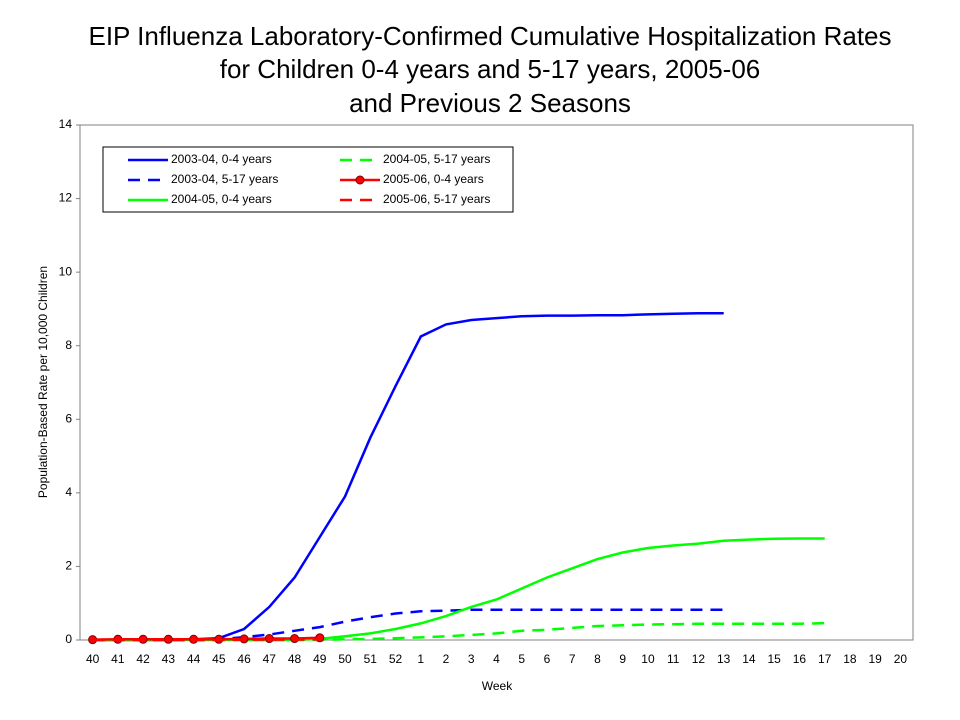 The image size is (960, 720). What do you see at coordinates (221, 159) in the screenshot?
I see `legend-label: 2003-04, 0-4 years` at bounding box center [221, 159].